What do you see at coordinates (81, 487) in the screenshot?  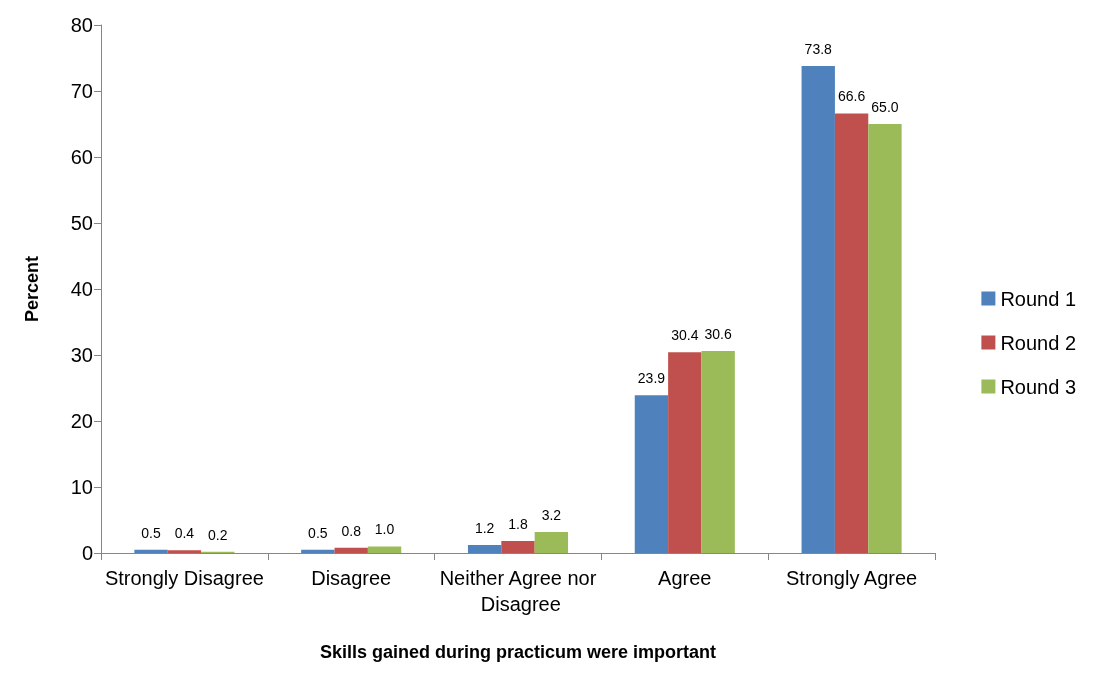 I see `y-tick-label: 10` at bounding box center [81, 487].